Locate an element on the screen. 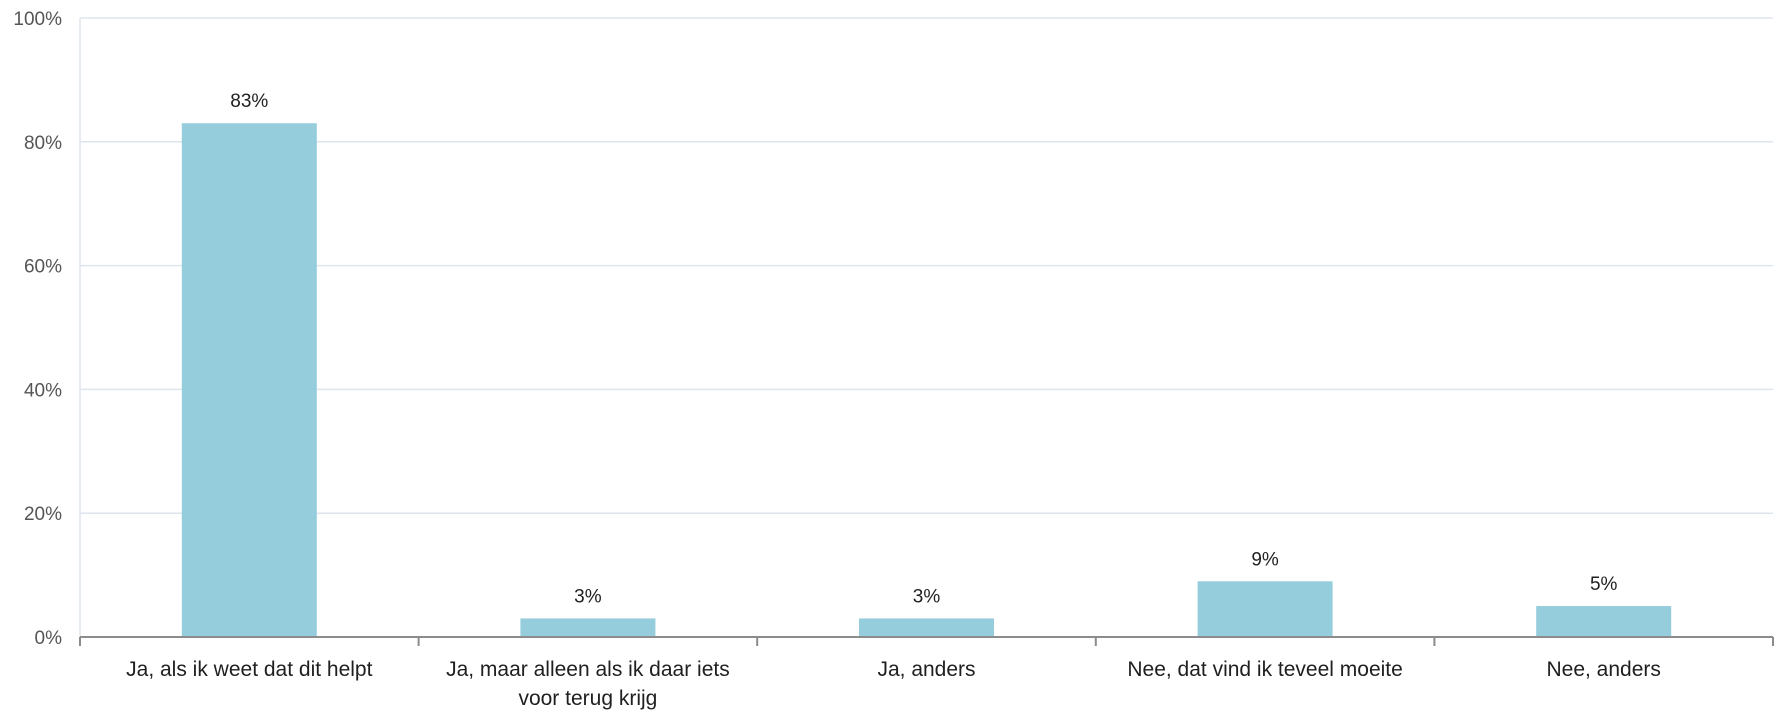  y-tick-label: 80% is located at coordinates (43, 143).